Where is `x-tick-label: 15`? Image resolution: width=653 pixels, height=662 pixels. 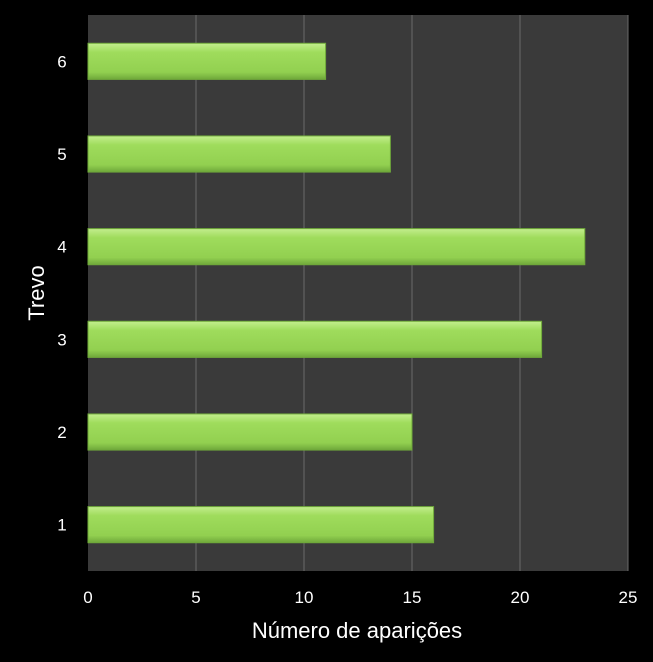 x-tick-label: 15 is located at coordinates (412, 597).